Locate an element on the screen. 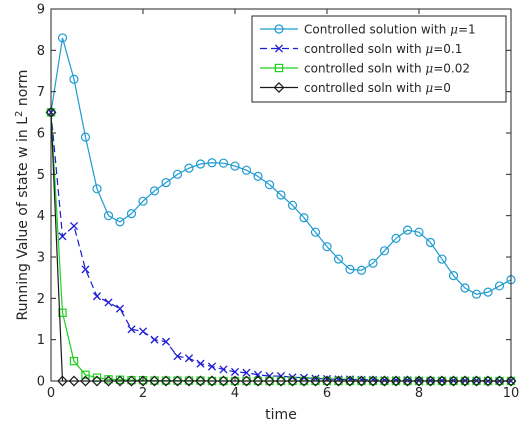 This screenshot has width=519, height=431. x-tick-label: 10 is located at coordinates (511, 393).